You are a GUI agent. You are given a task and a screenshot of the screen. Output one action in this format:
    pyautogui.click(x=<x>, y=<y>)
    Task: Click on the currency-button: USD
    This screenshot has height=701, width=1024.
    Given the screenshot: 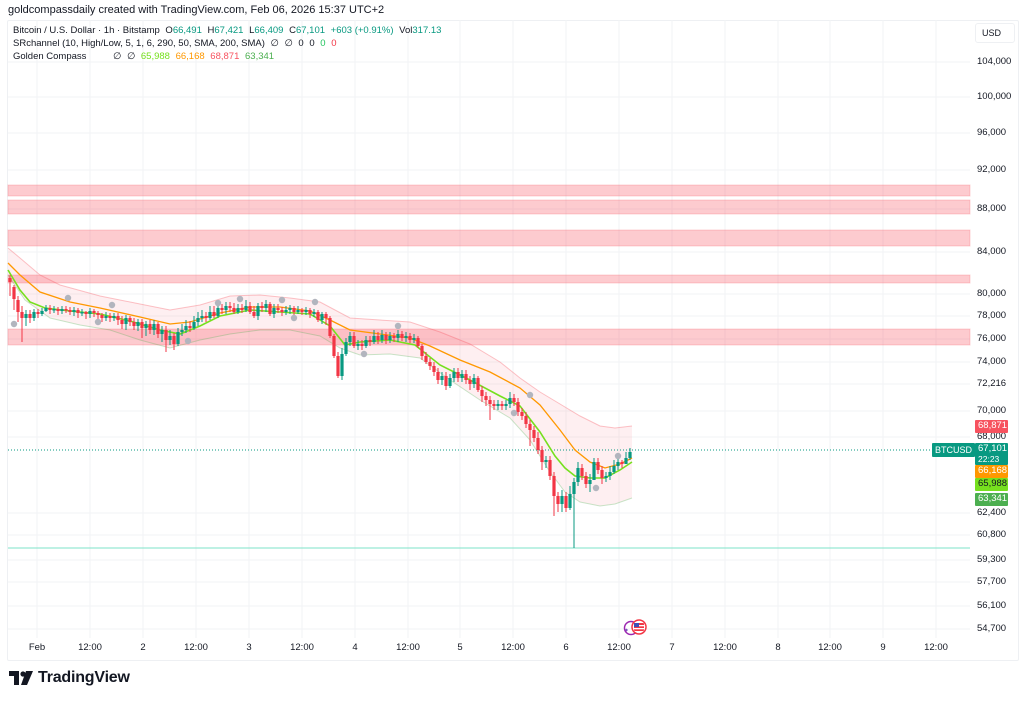 What is the action you would take?
    pyautogui.click(x=995, y=33)
    